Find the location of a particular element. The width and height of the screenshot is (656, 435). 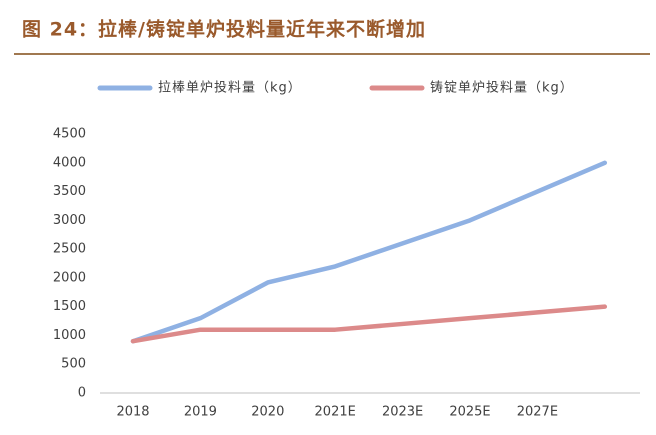

y-tick-label: 2000 is located at coordinates (69, 277).